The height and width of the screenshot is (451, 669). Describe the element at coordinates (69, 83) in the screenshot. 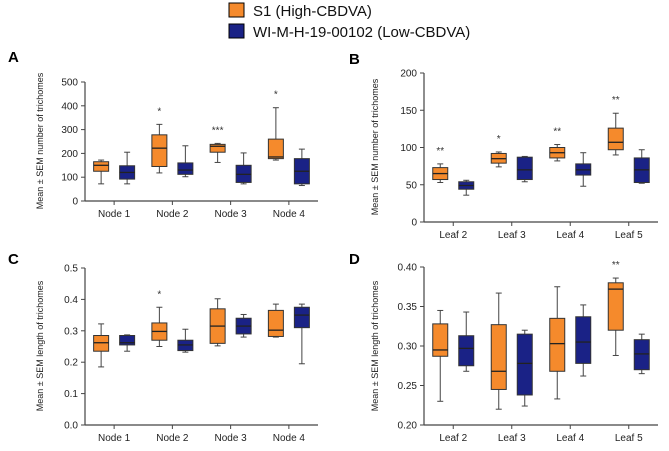

I see `y-tick-label: 500` at that location.